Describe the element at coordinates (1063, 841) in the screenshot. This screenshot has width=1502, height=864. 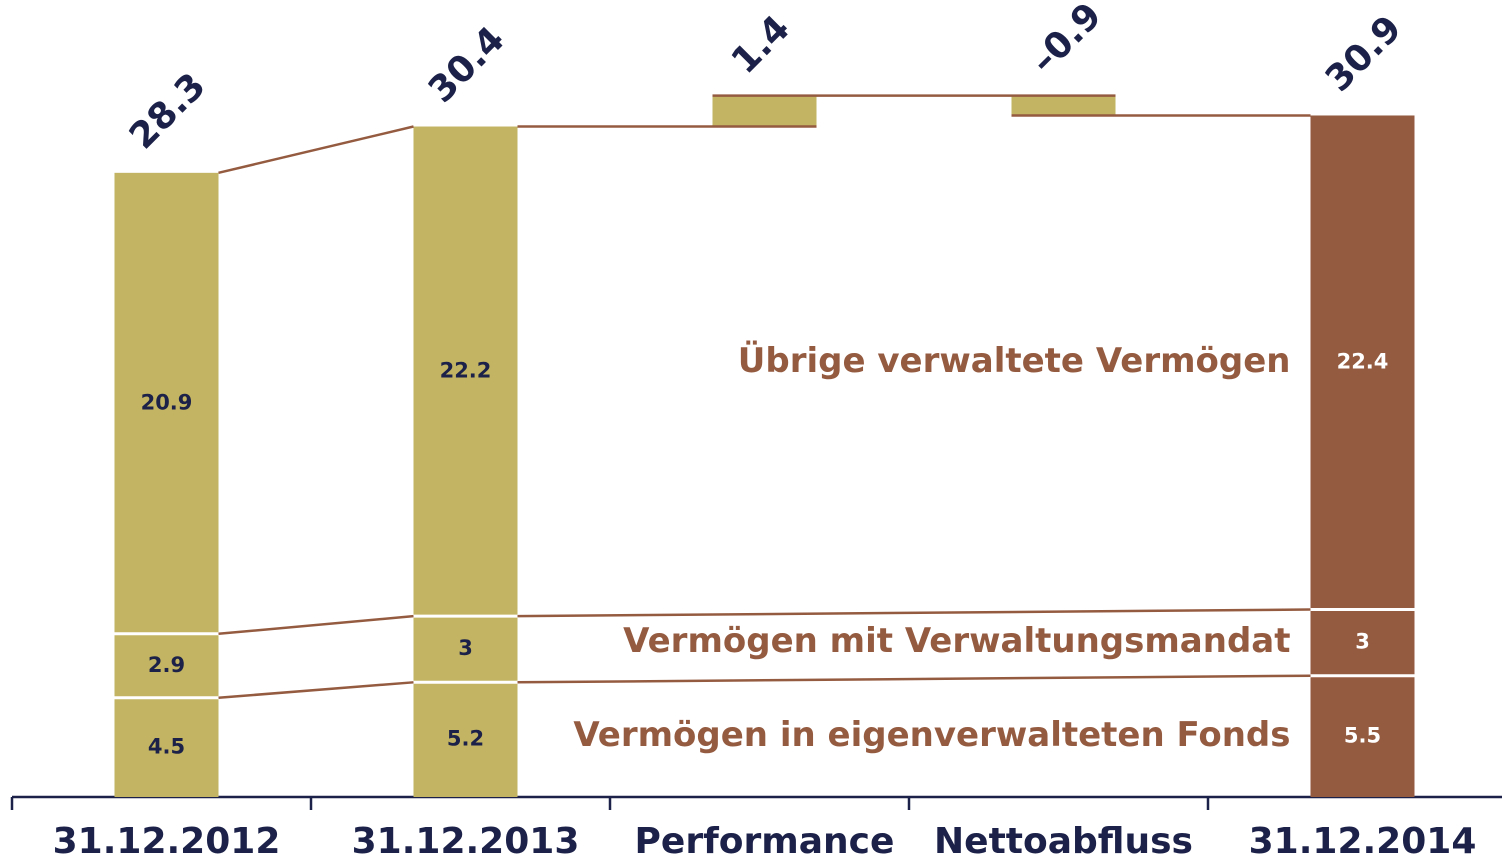
I see `x-tick-label: Nettoabfluss` at that location.